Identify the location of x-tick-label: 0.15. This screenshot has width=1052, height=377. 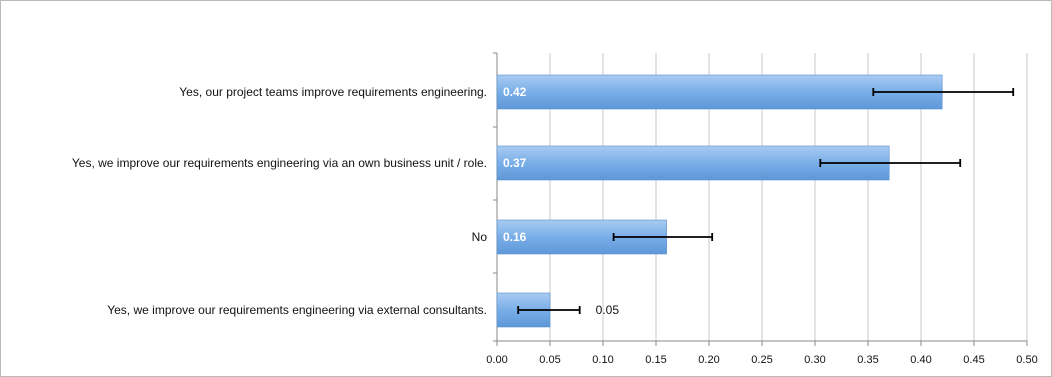
(655, 360).